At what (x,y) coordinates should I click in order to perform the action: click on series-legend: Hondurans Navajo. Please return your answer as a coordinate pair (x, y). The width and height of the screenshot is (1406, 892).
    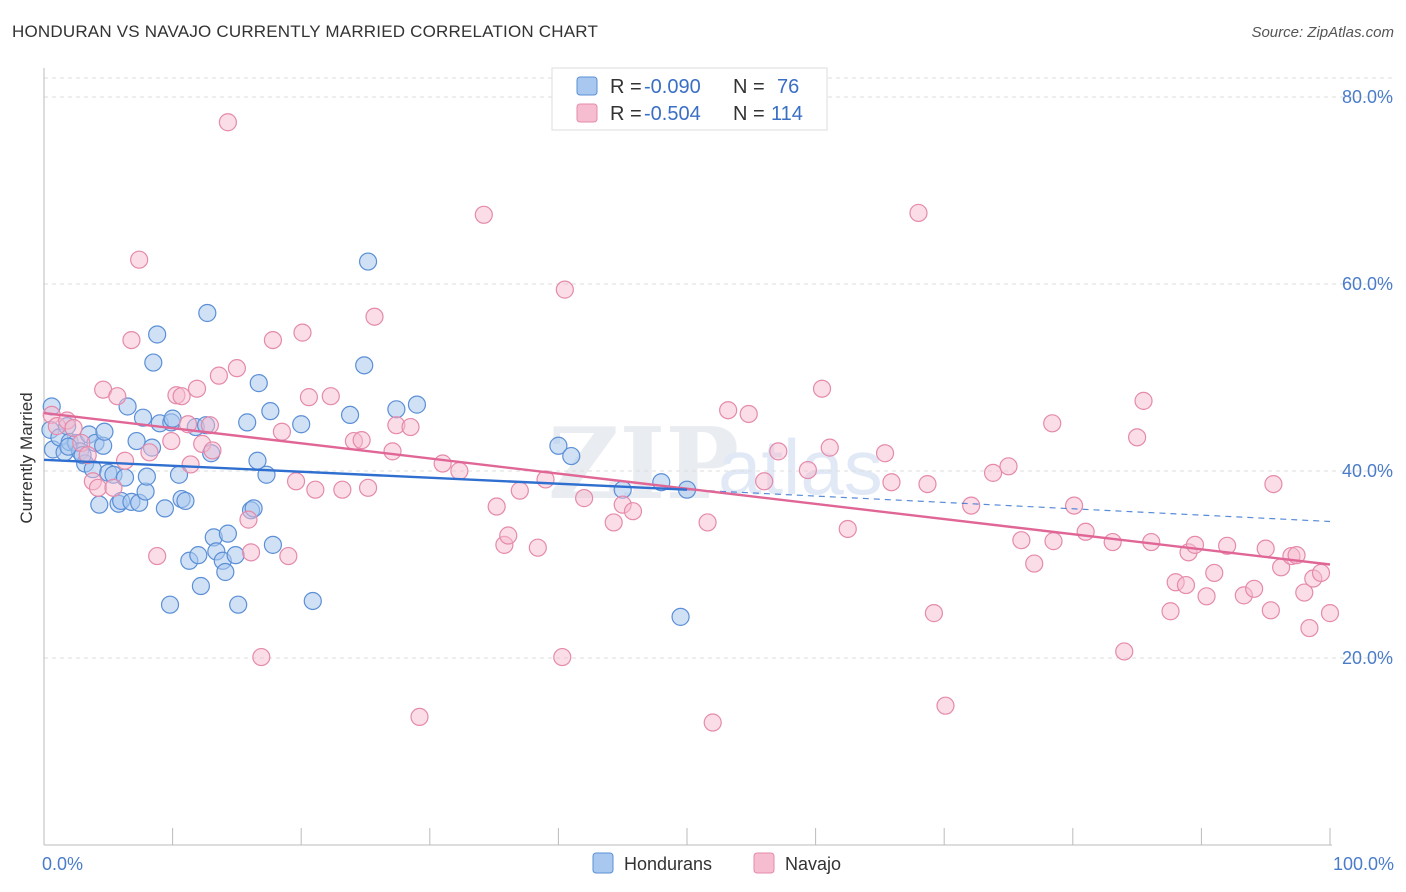
    Looking at the image, I should click on (716, 863).